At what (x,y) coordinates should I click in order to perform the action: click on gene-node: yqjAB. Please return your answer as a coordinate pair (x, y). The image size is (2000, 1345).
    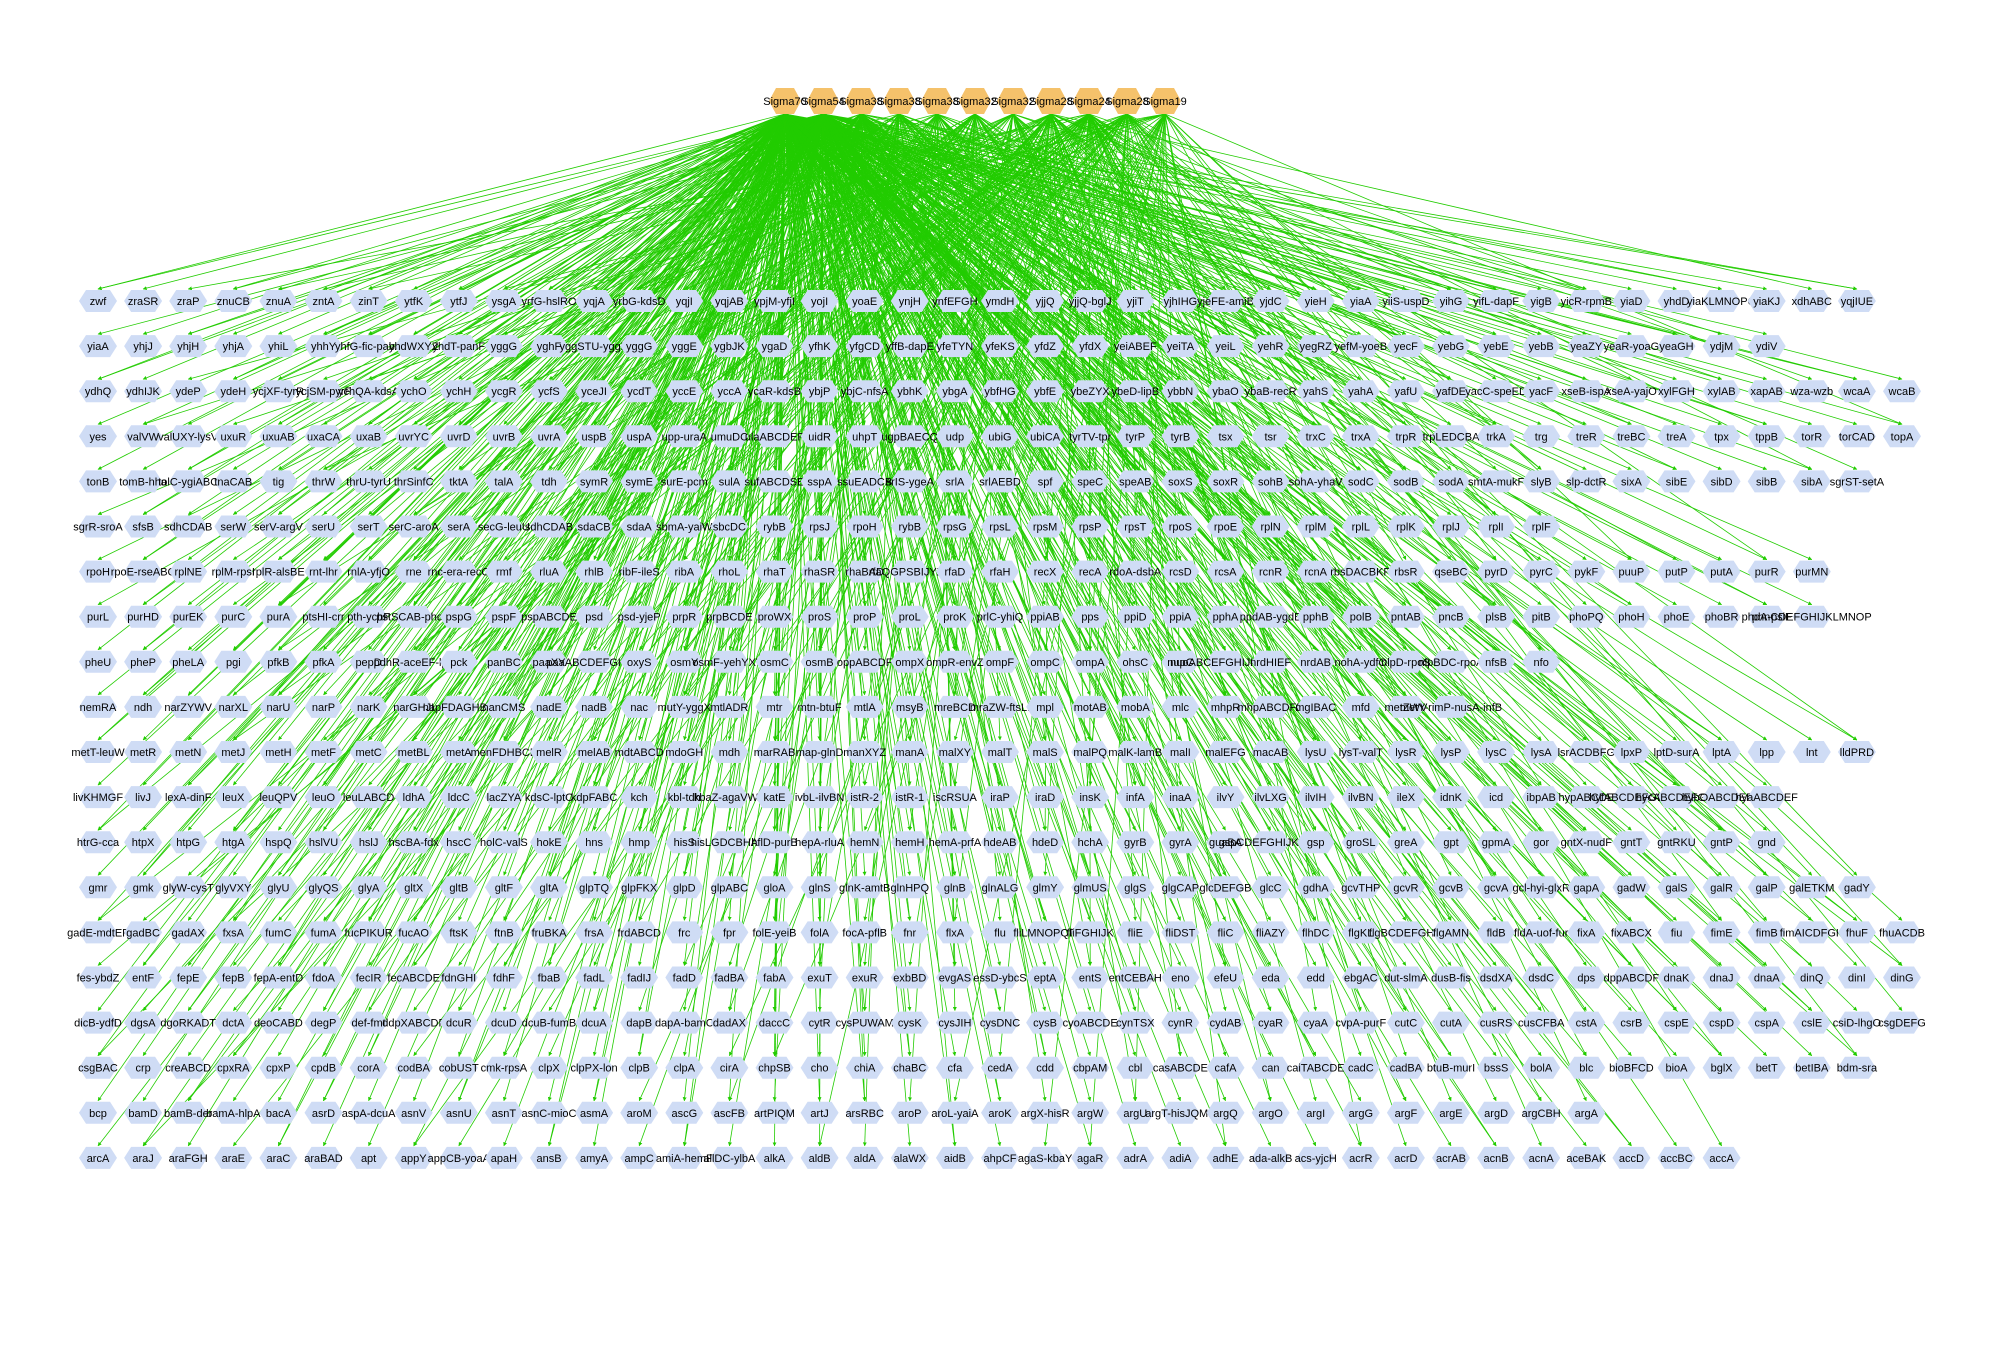
    Looking at the image, I should click on (729, 301).